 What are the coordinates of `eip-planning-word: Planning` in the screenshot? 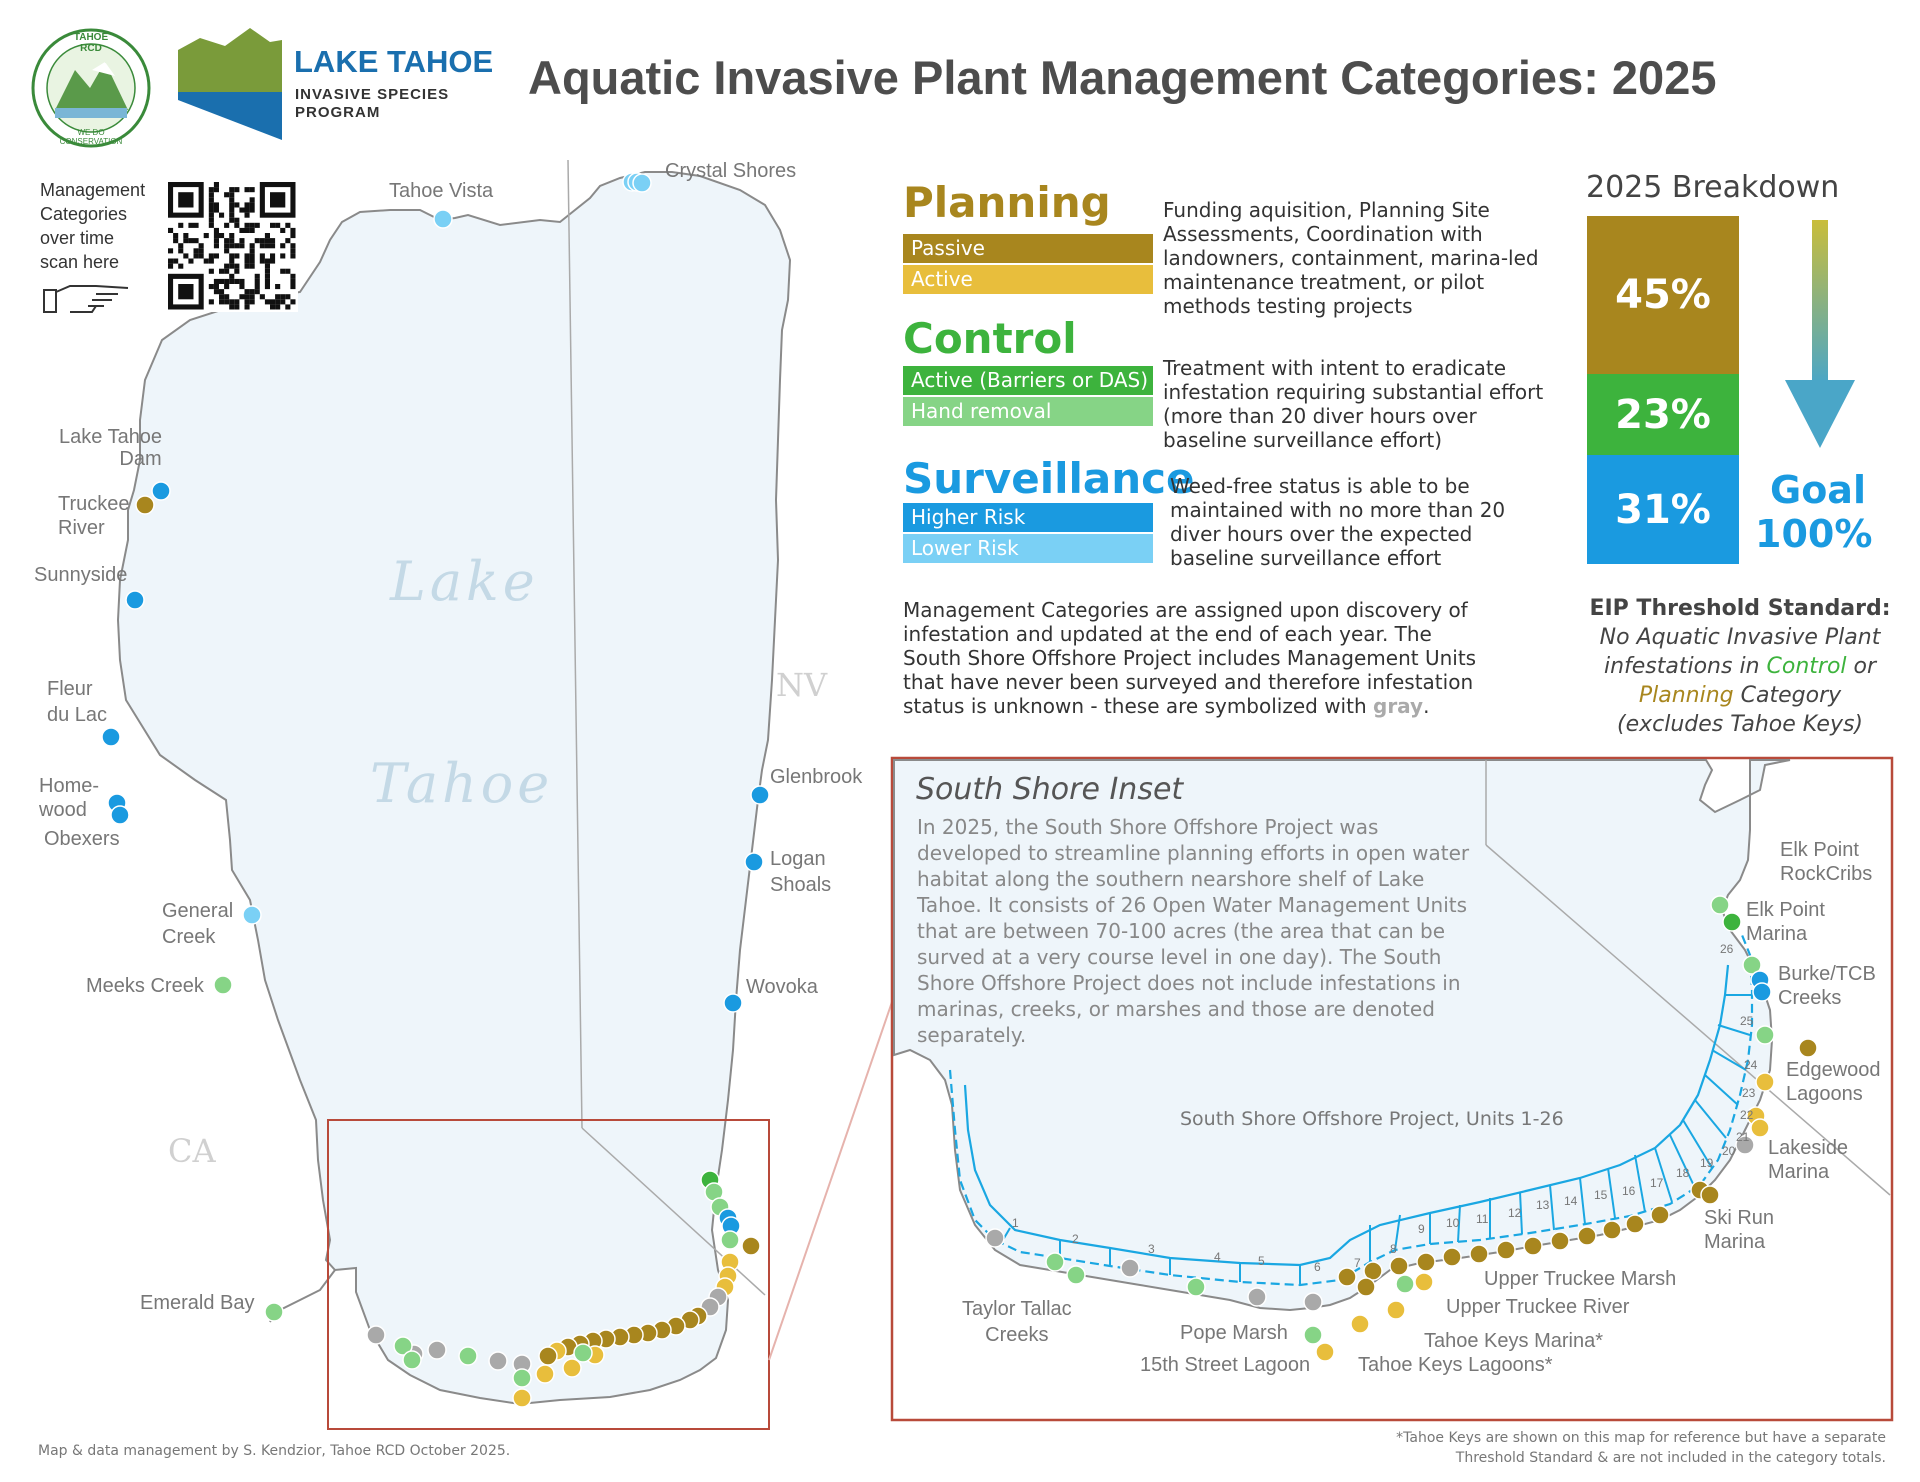 It's located at (1686, 695).